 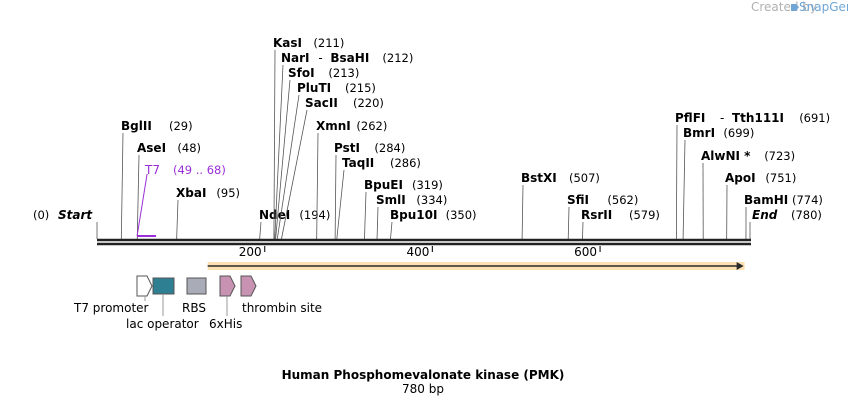 What do you see at coordinates (806, 215) in the screenshot?
I see `end-position: (780)` at bounding box center [806, 215].